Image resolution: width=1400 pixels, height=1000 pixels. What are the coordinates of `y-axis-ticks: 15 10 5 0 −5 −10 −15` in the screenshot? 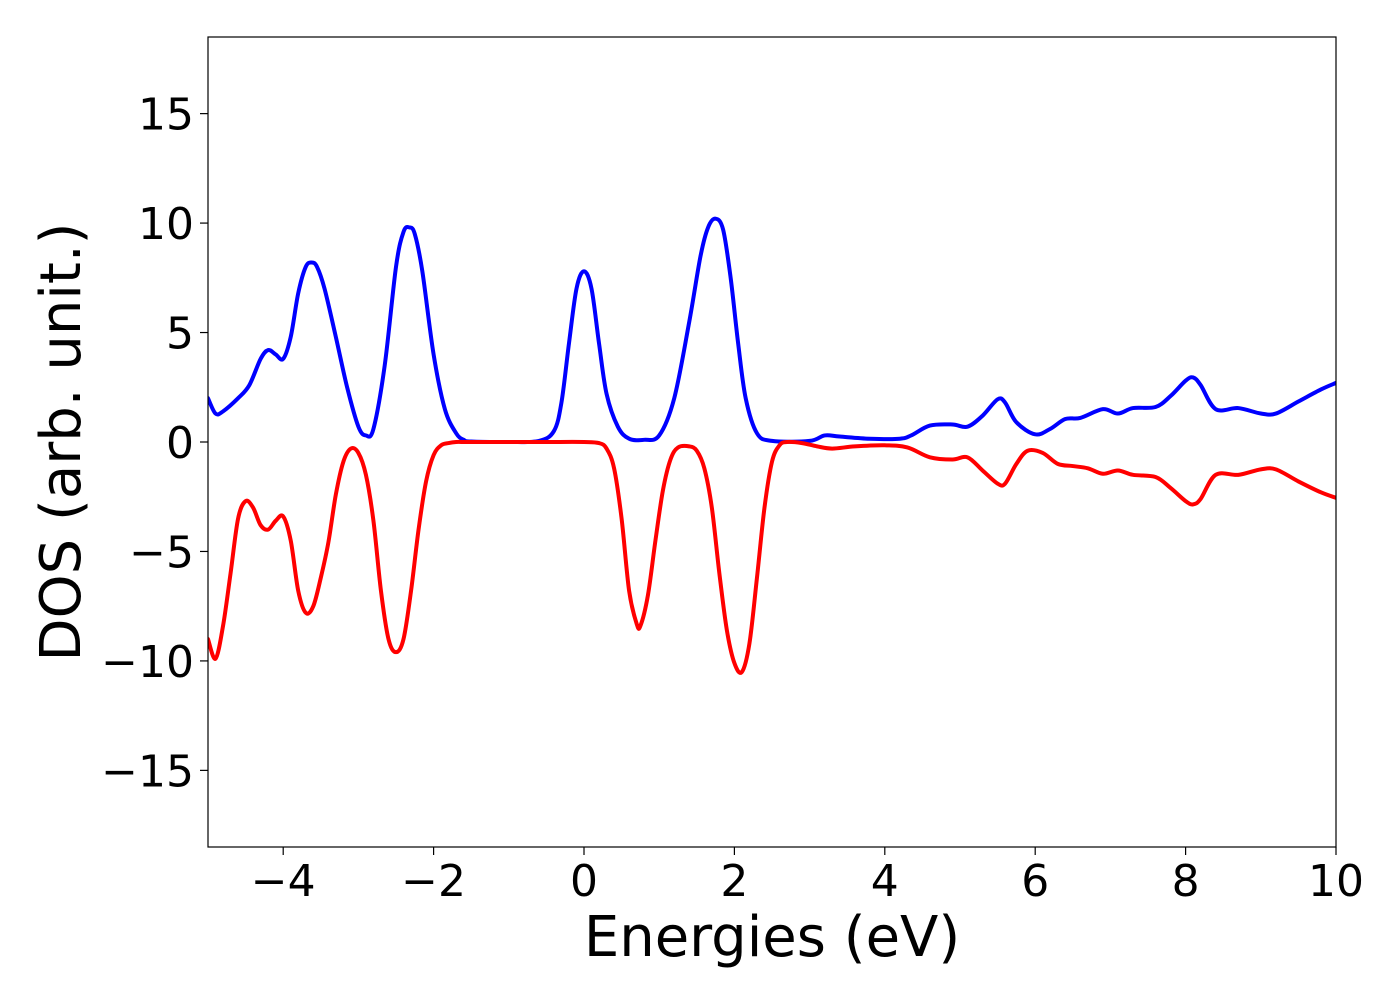 It's located at (154, 443).